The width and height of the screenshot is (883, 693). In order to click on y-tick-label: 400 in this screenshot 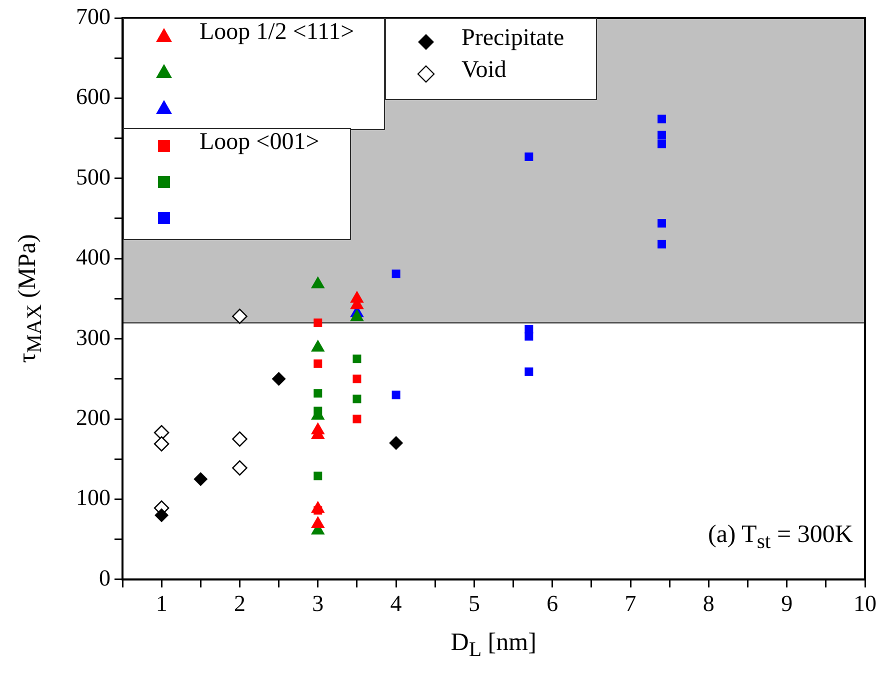, I will do `click(93, 257)`.